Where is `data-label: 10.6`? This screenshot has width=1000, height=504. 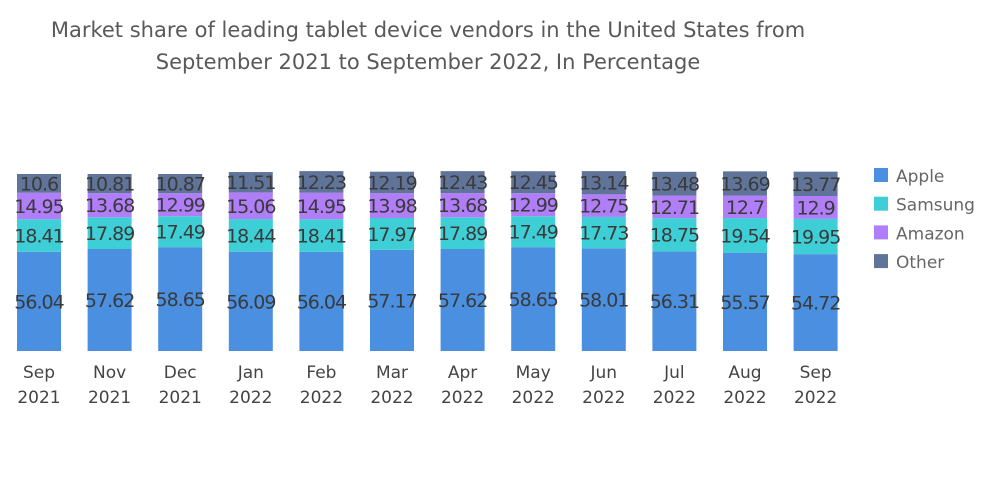 data-label: 10.6 is located at coordinates (39, 184).